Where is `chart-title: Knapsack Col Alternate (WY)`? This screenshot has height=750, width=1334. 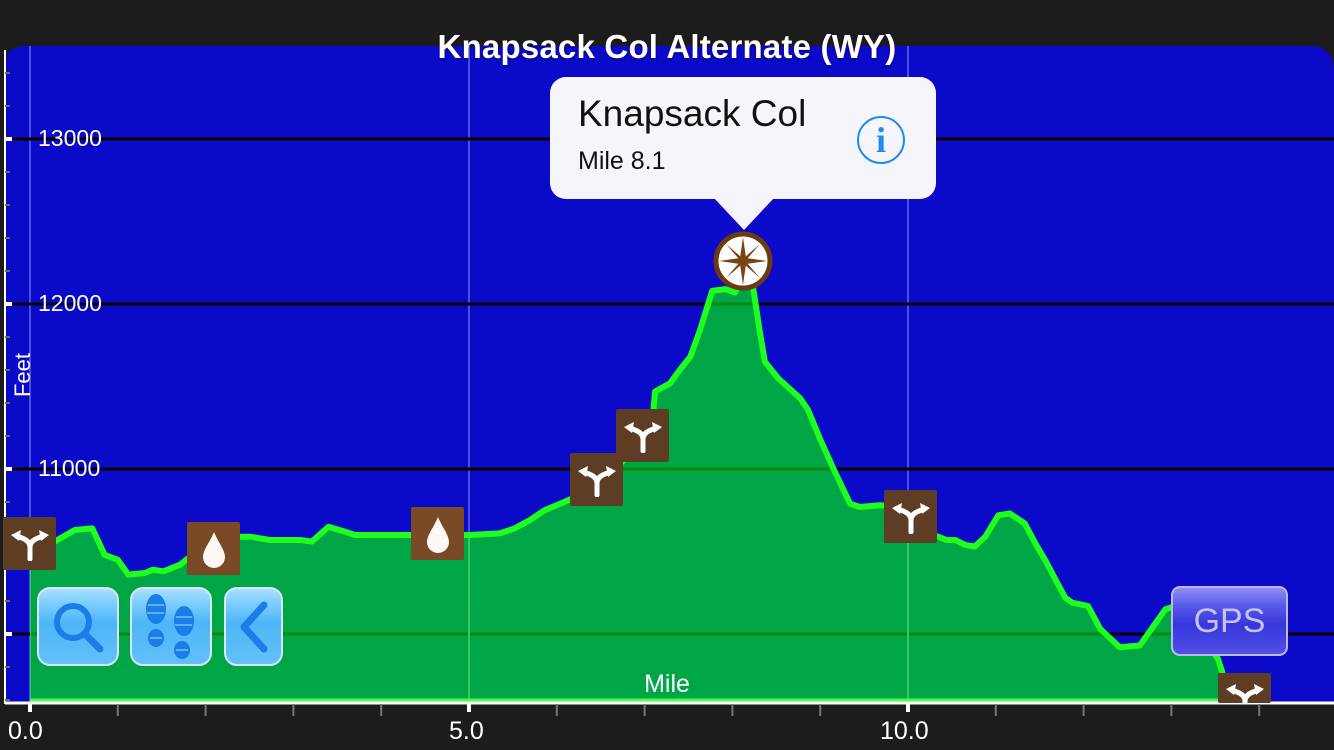 chart-title: Knapsack Col Alternate (WY) is located at coordinates (667, 46).